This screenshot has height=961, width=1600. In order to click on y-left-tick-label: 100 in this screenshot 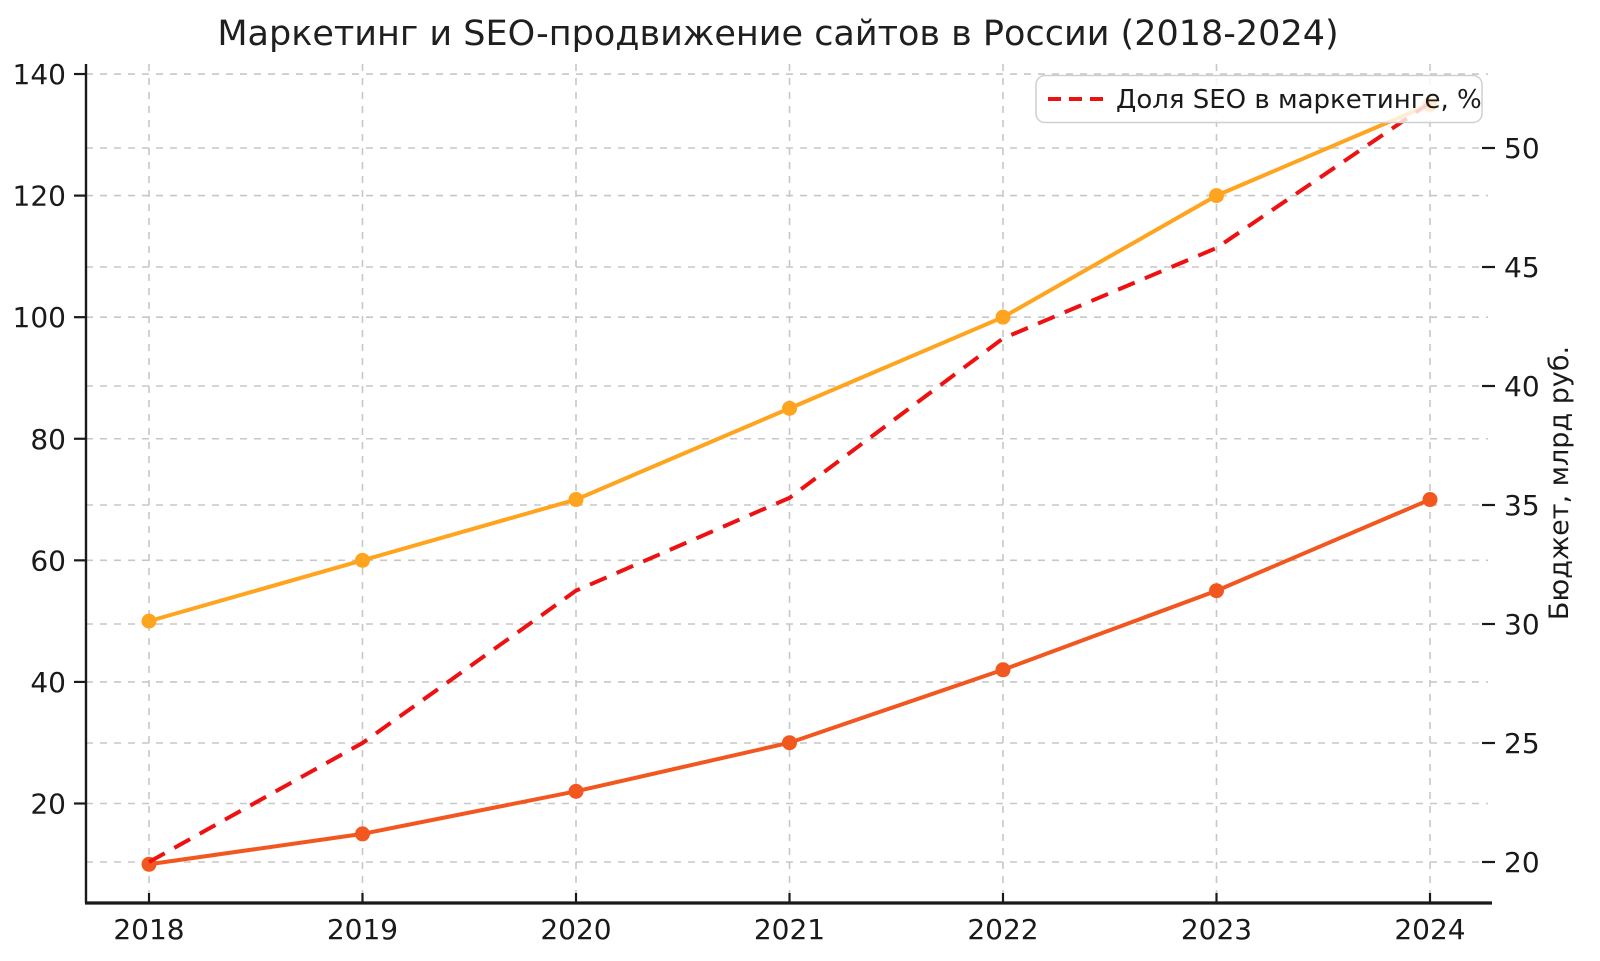, I will do `click(39, 317)`.